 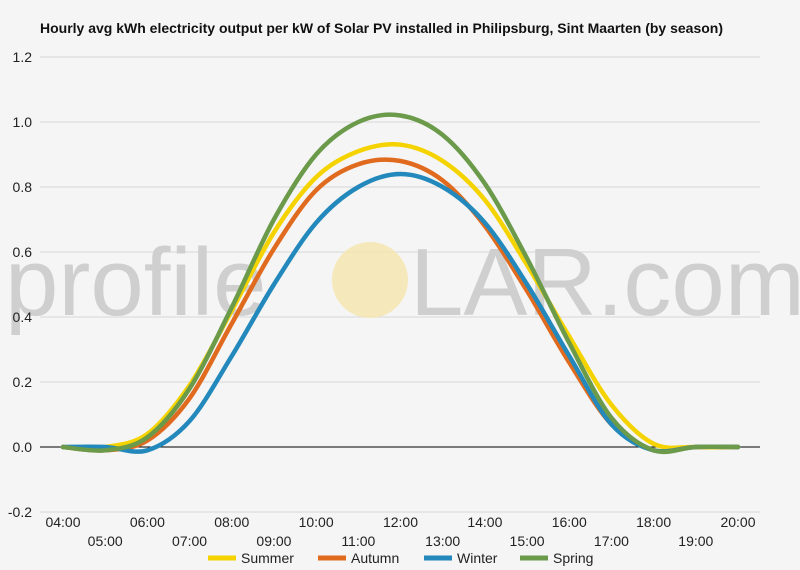 What do you see at coordinates (273, 541) in the screenshot?
I see `x-tick-label: 09:00` at bounding box center [273, 541].